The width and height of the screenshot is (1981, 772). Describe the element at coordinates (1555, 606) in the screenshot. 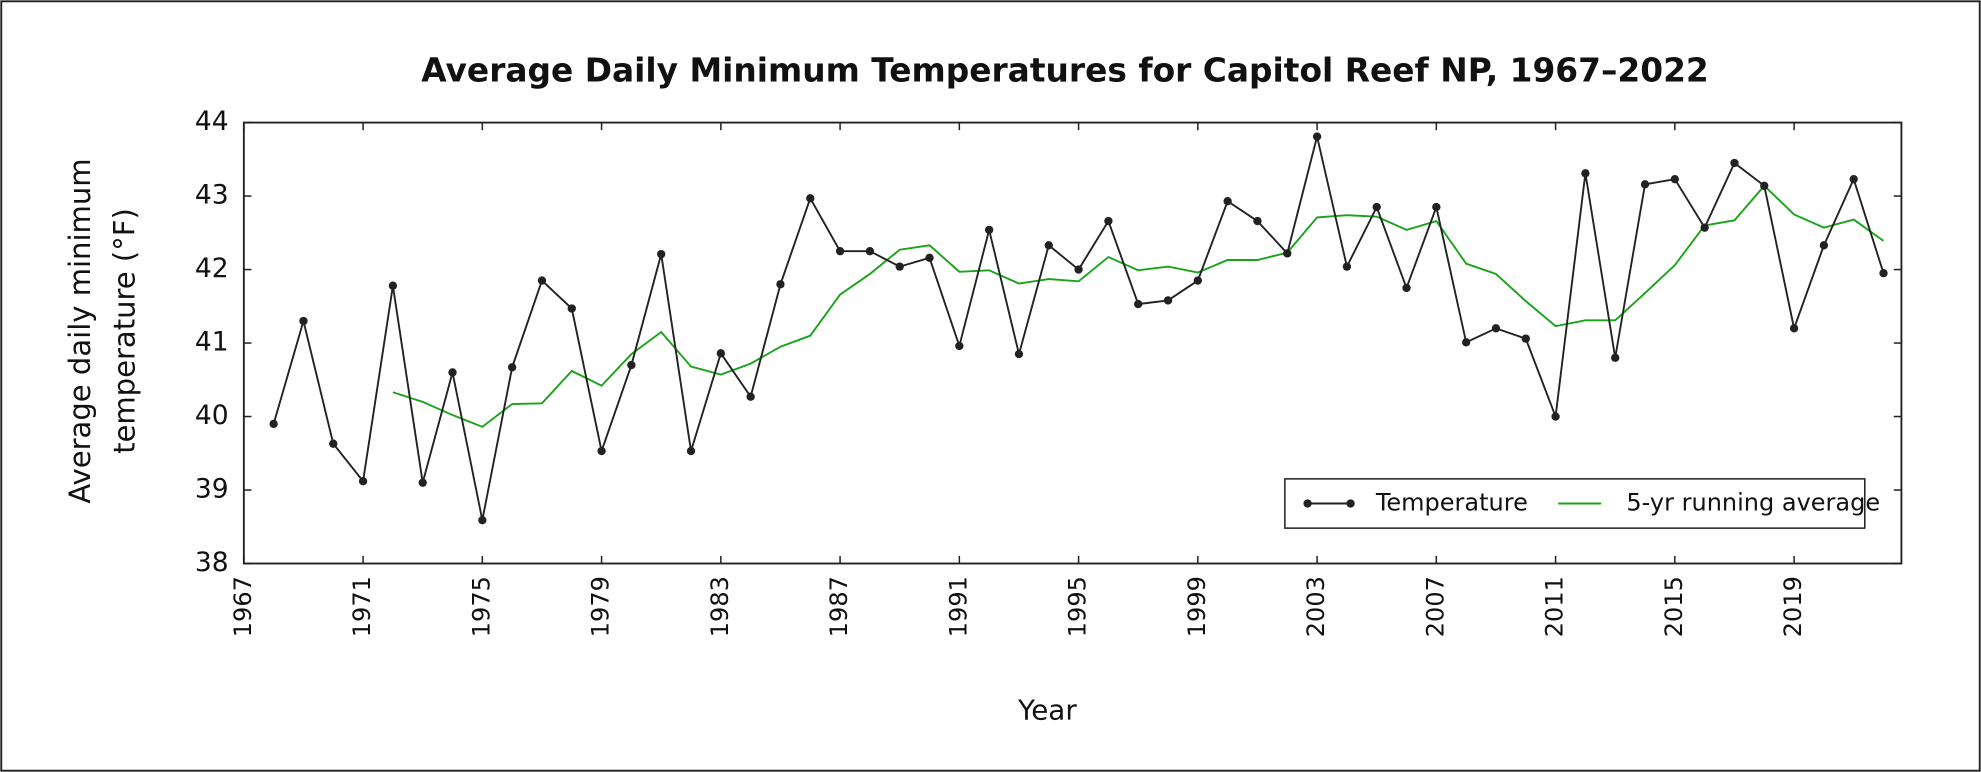

I see `x-tick-label: 2011` at that location.